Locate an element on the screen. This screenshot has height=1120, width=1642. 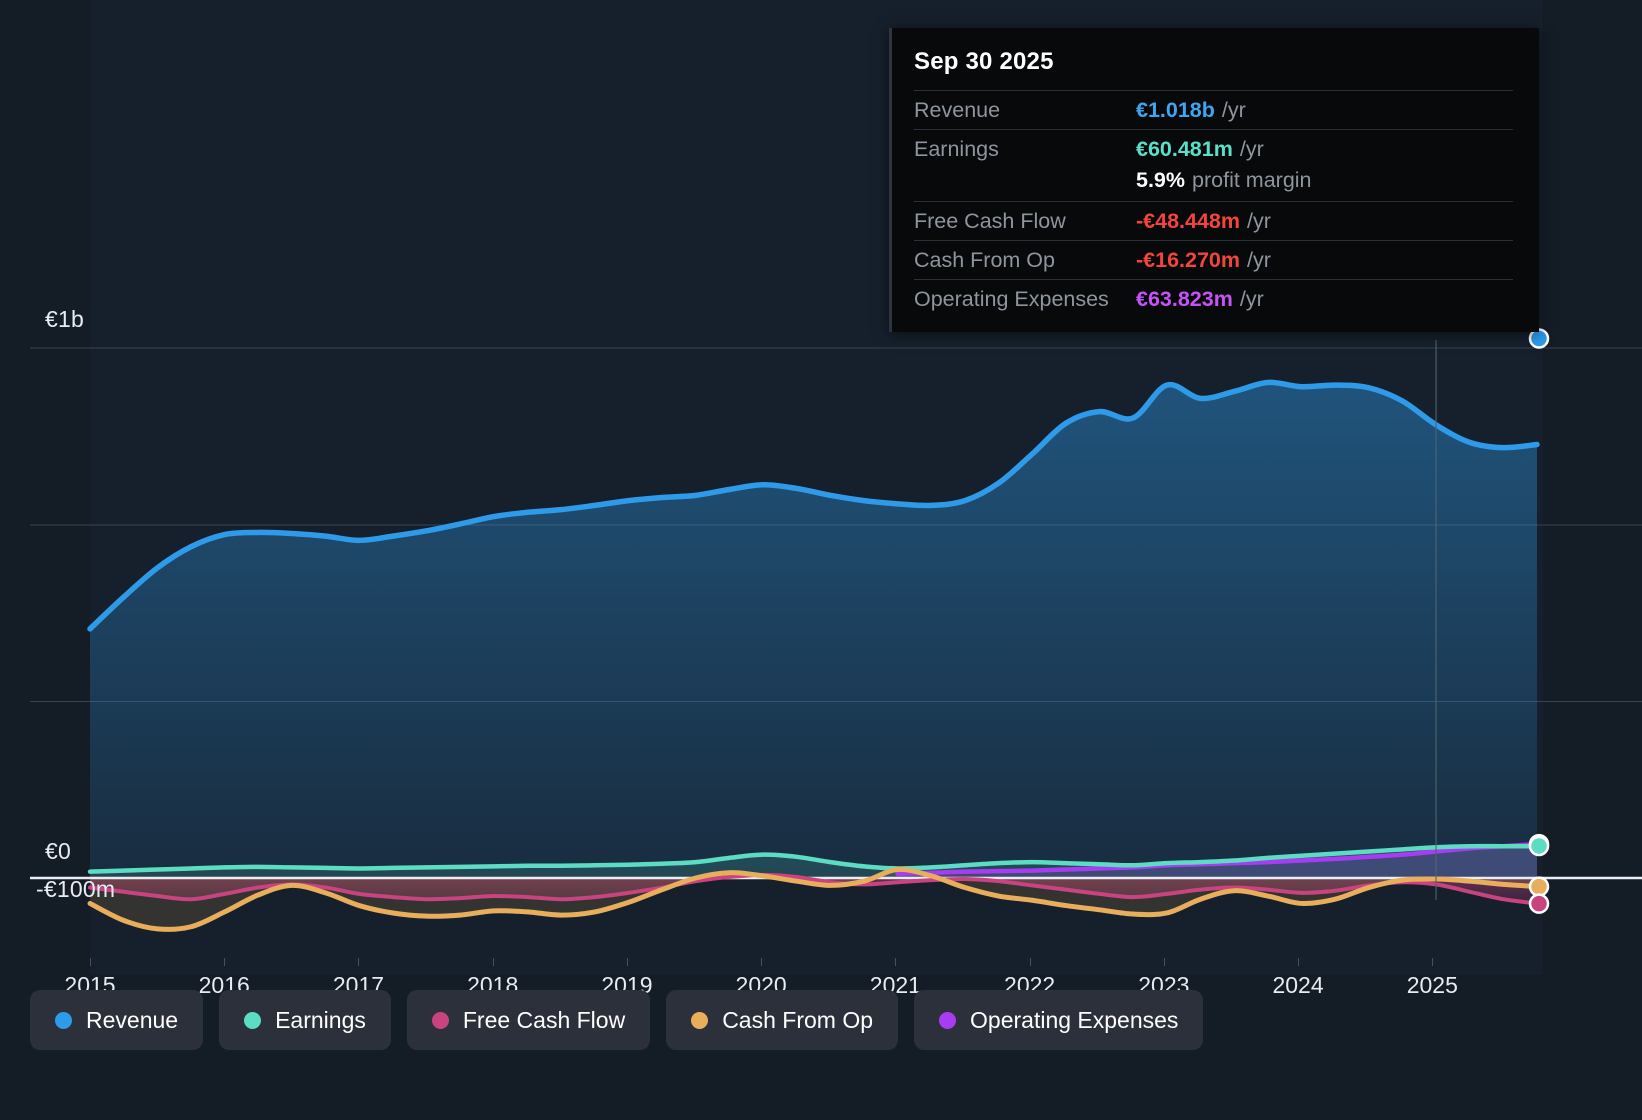
tooltip-metric-value: €60.481m is located at coordinates (1184, 149).